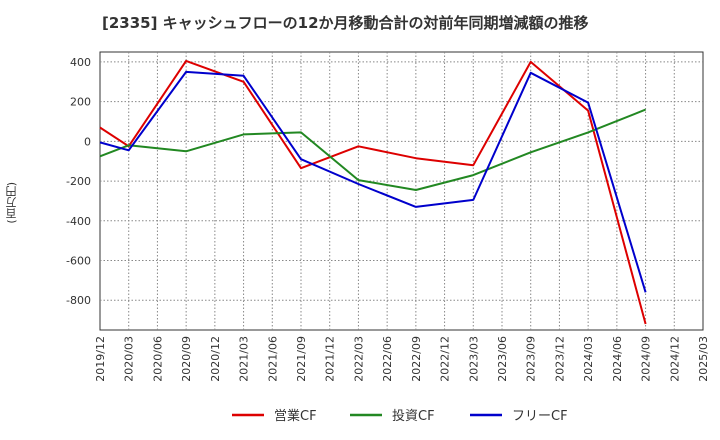 This screenshot has width=720, height=440. I want to click on x-tick-label: 2021/12, so click(330, 359).